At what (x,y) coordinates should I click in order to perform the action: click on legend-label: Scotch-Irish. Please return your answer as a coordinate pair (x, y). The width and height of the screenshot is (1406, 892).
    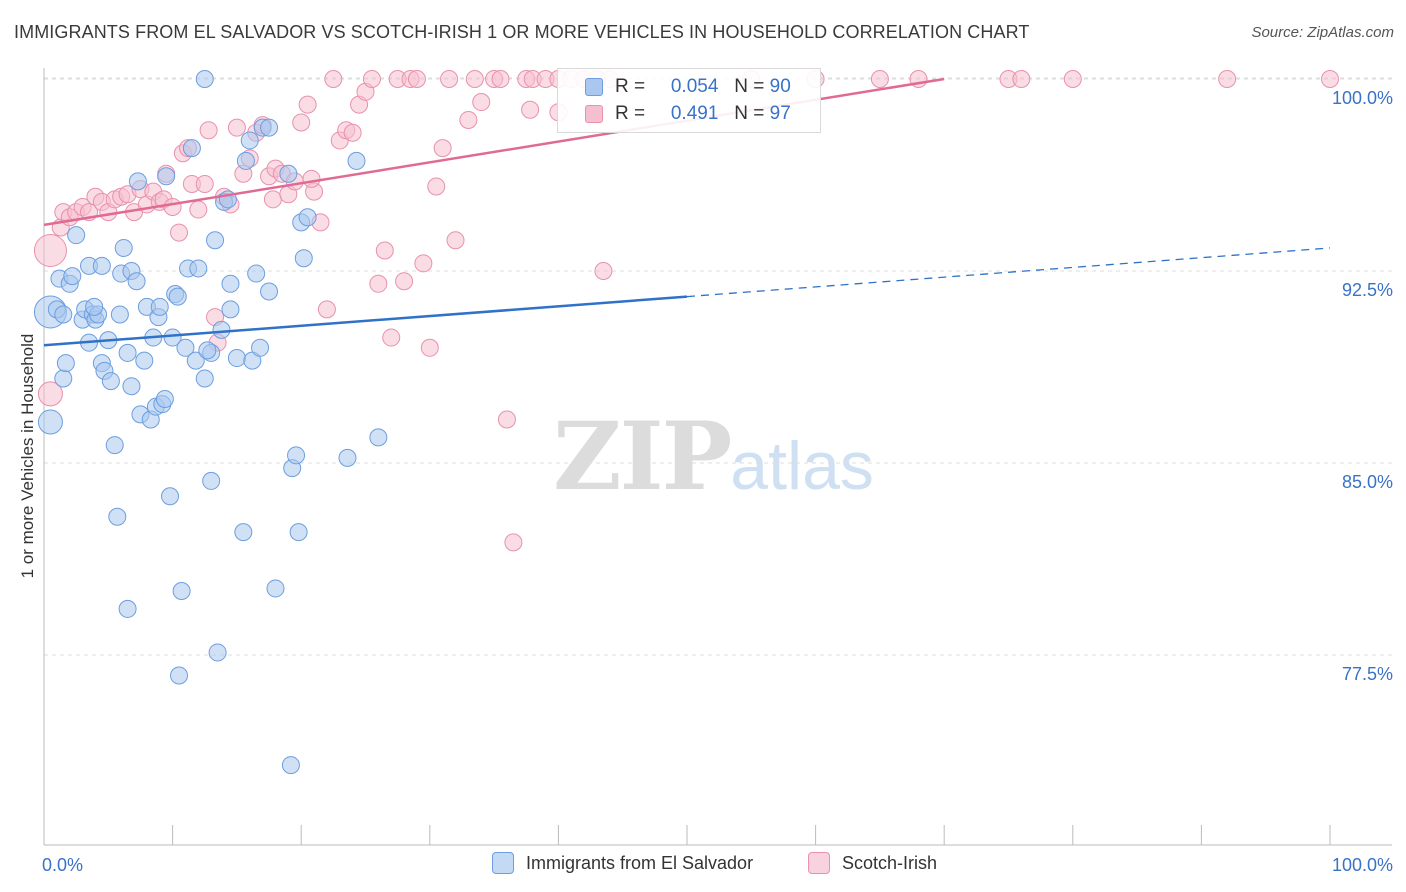
    Looking at the image, I should click on (890, 862).